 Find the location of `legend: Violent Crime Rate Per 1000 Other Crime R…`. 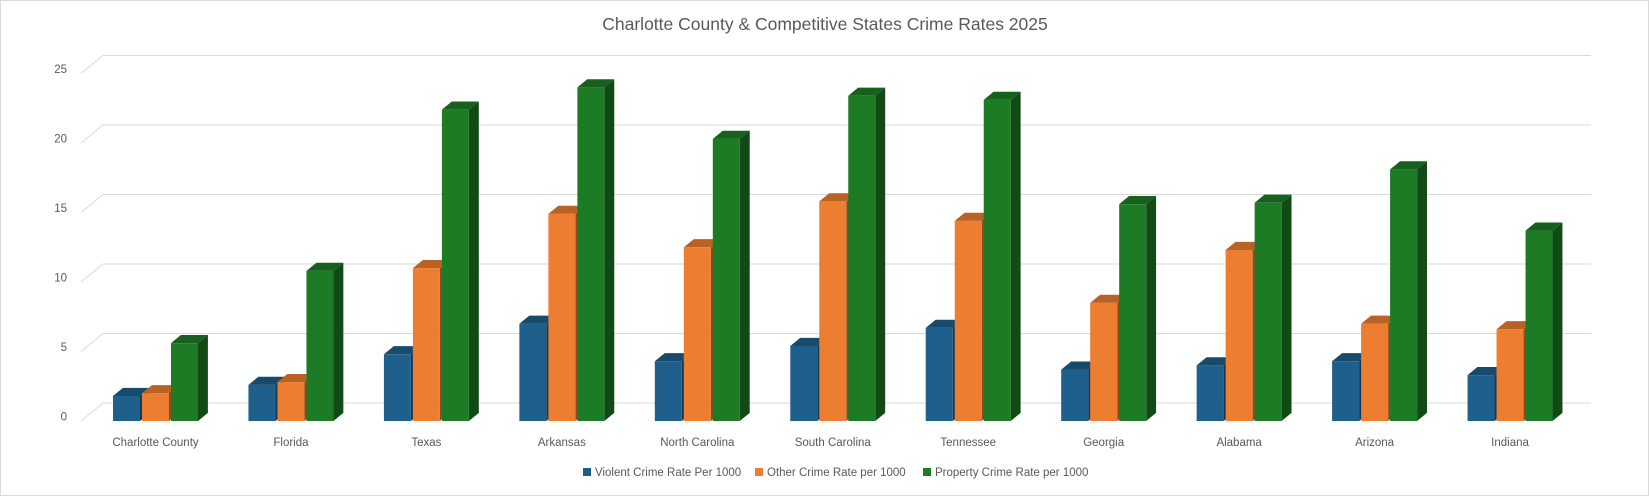

legend: Violent Crime Rate Per 1000 Other Crime R… is located at coordinates (835, 473).